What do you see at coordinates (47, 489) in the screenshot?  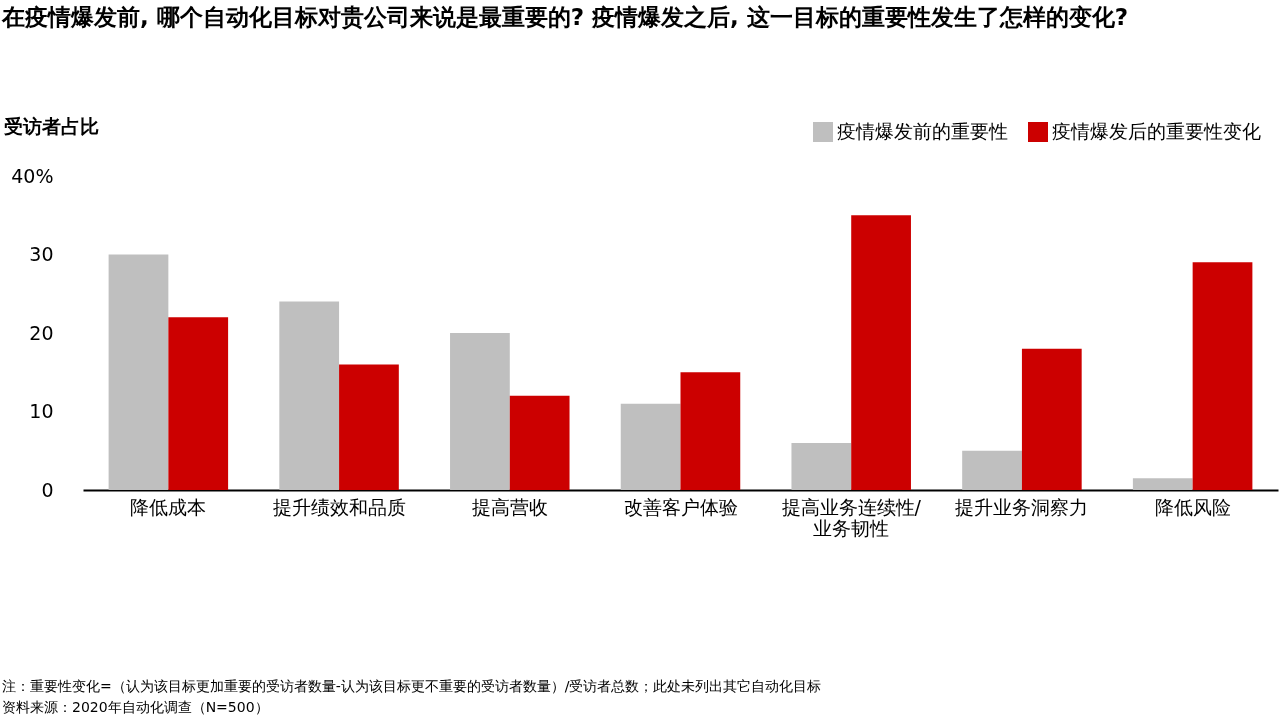 I see `y-tick-label: 0` at bounding box center [47, 489].